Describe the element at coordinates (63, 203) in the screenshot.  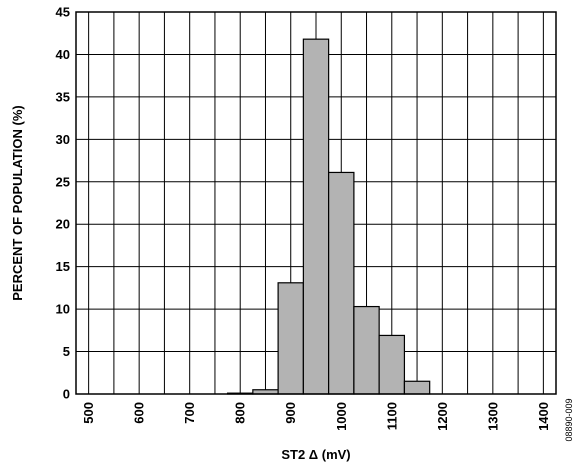
I see `y-axis-tick-labels: 0 5 10 15 20 25 30 35 40 45` at that location.